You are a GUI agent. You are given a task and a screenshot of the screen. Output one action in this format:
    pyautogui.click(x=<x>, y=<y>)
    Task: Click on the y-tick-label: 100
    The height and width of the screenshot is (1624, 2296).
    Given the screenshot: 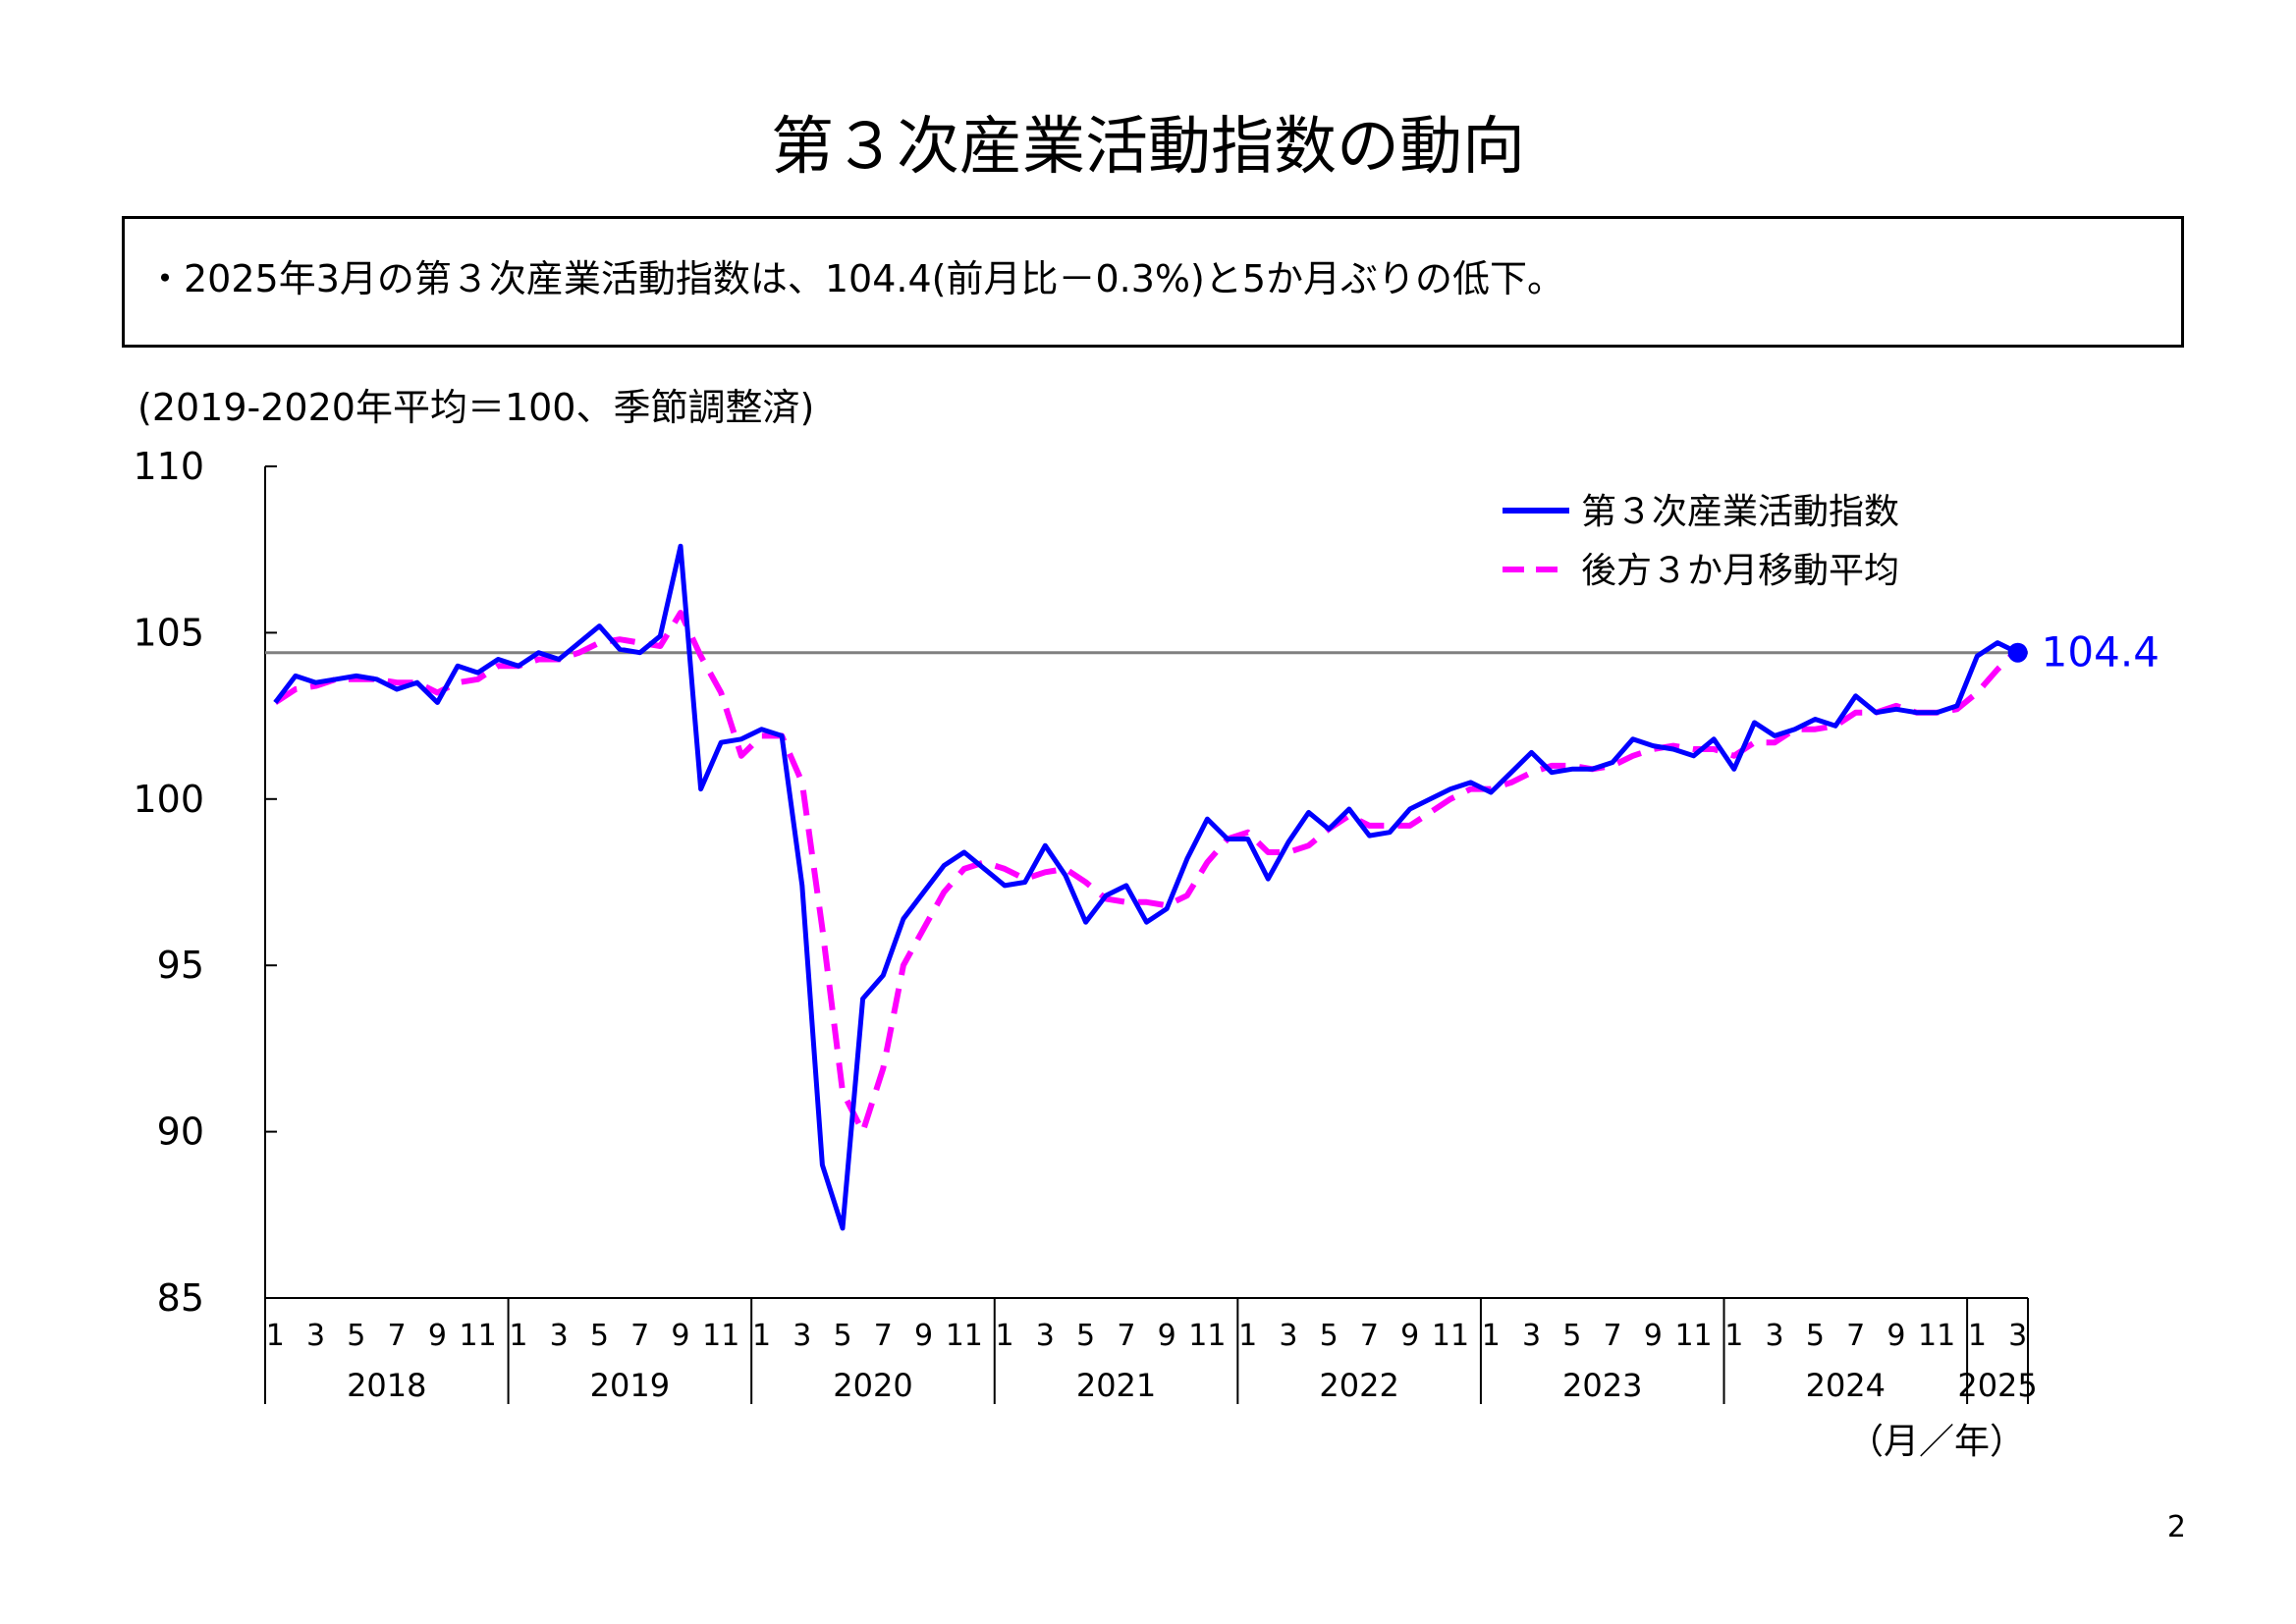 What is the action you would take?
    pyautogui.click(x=168, y=799)
    